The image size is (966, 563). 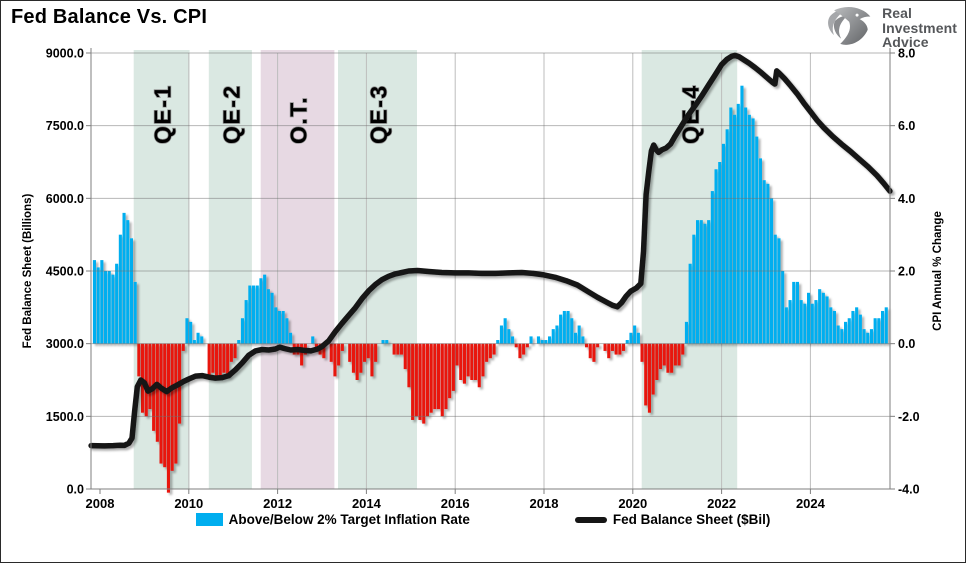 What do you see at coordinates (65, 272) in the screenshot?
I see `svg-text: 4500.0` at bounding box center [65, 272].